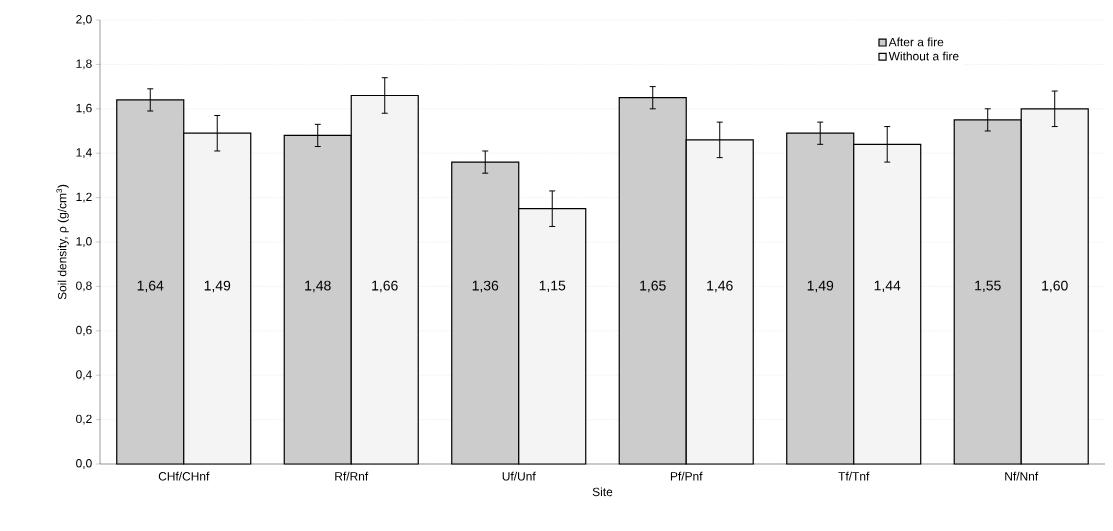 This screenshot has width=1113, height=531. What do you see at coordinates (519, 476) in the screenshot?
I see `x-tick-label: Uf/Unf` at bounding box center [519, 476].